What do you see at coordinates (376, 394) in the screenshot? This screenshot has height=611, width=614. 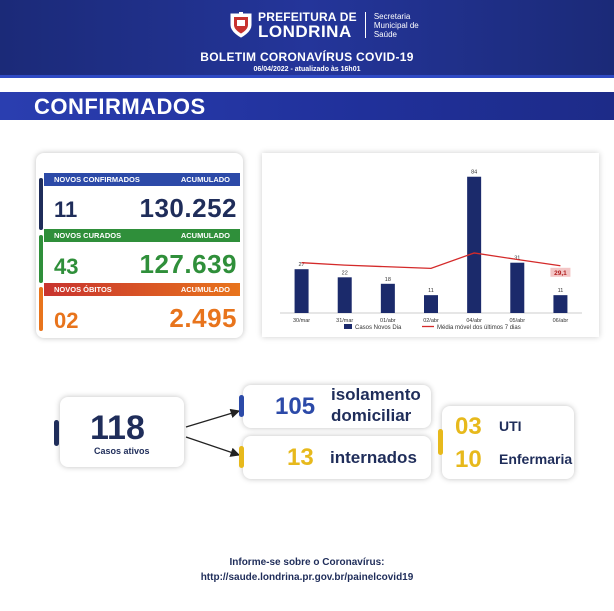 I see `isolation-label-1: isolamento` at bounding box center [376, 394].